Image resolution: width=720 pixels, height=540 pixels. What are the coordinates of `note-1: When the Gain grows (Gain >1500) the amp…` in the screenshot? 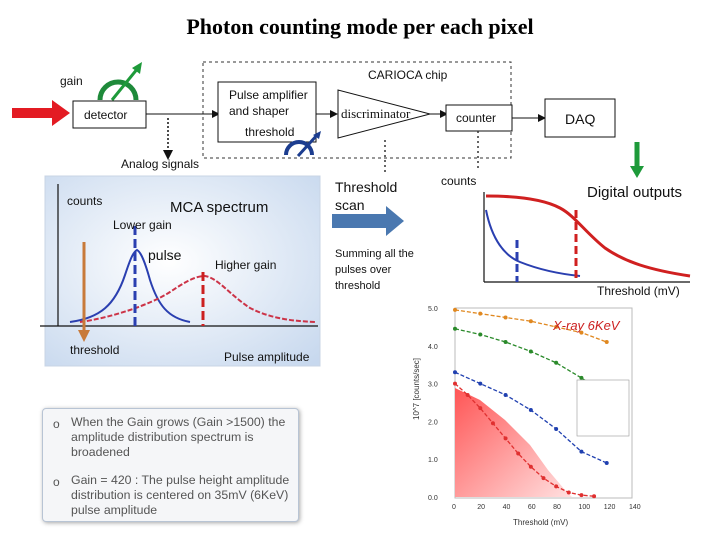 It's located at (178, 437).